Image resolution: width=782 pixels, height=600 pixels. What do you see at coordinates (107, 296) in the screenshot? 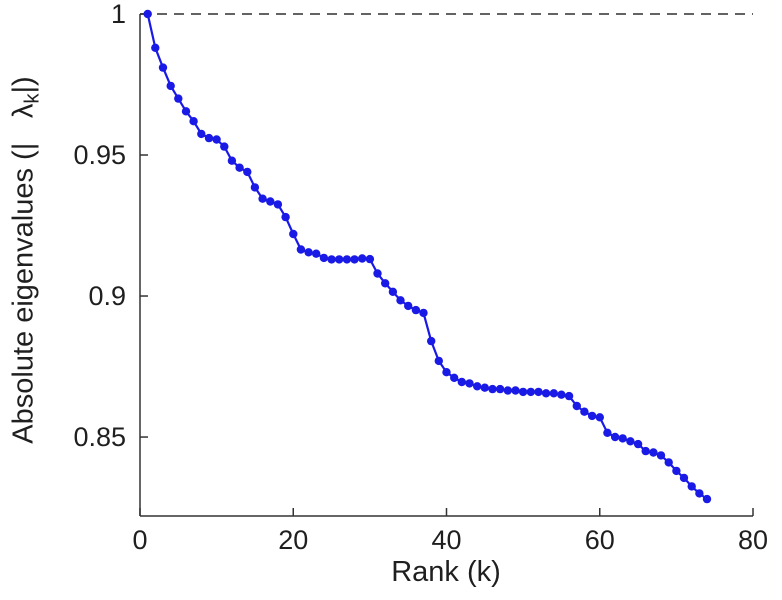
I see `y-tick-label: 0.9` at bounding box center [107, 296].